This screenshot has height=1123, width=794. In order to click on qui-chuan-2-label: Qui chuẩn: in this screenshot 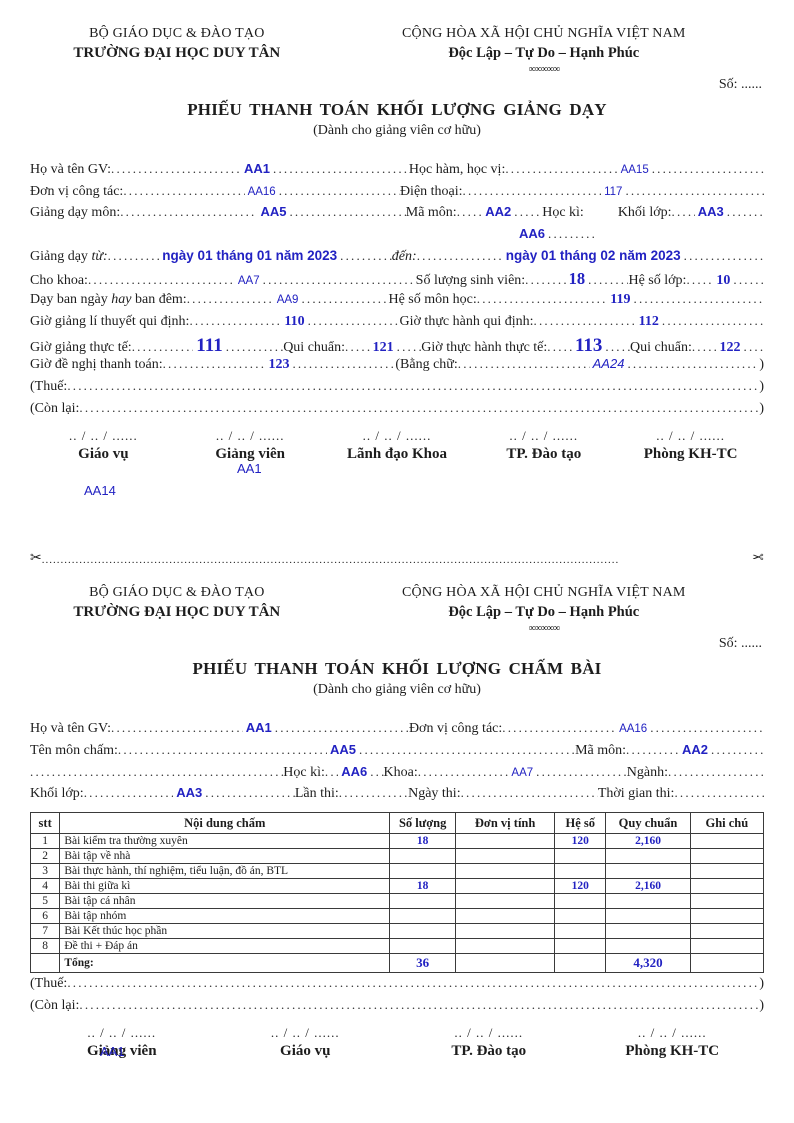, I will do `click(661, 347)`.